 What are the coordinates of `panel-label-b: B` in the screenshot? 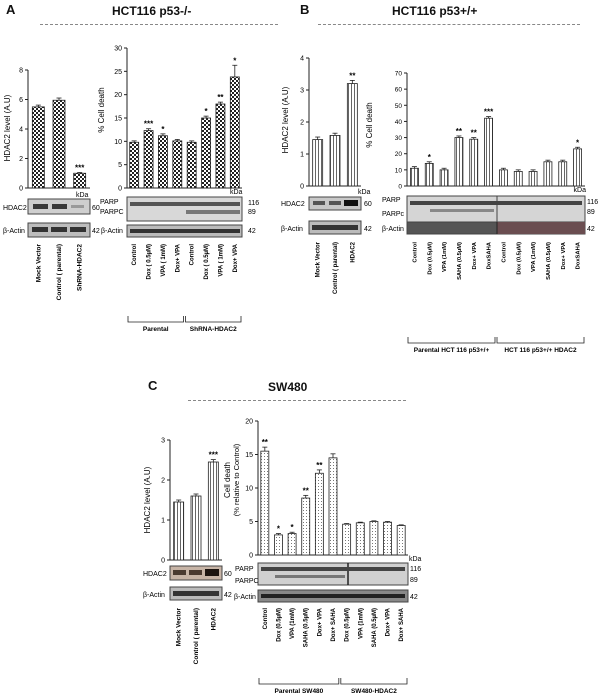 It's located at (305, 9).